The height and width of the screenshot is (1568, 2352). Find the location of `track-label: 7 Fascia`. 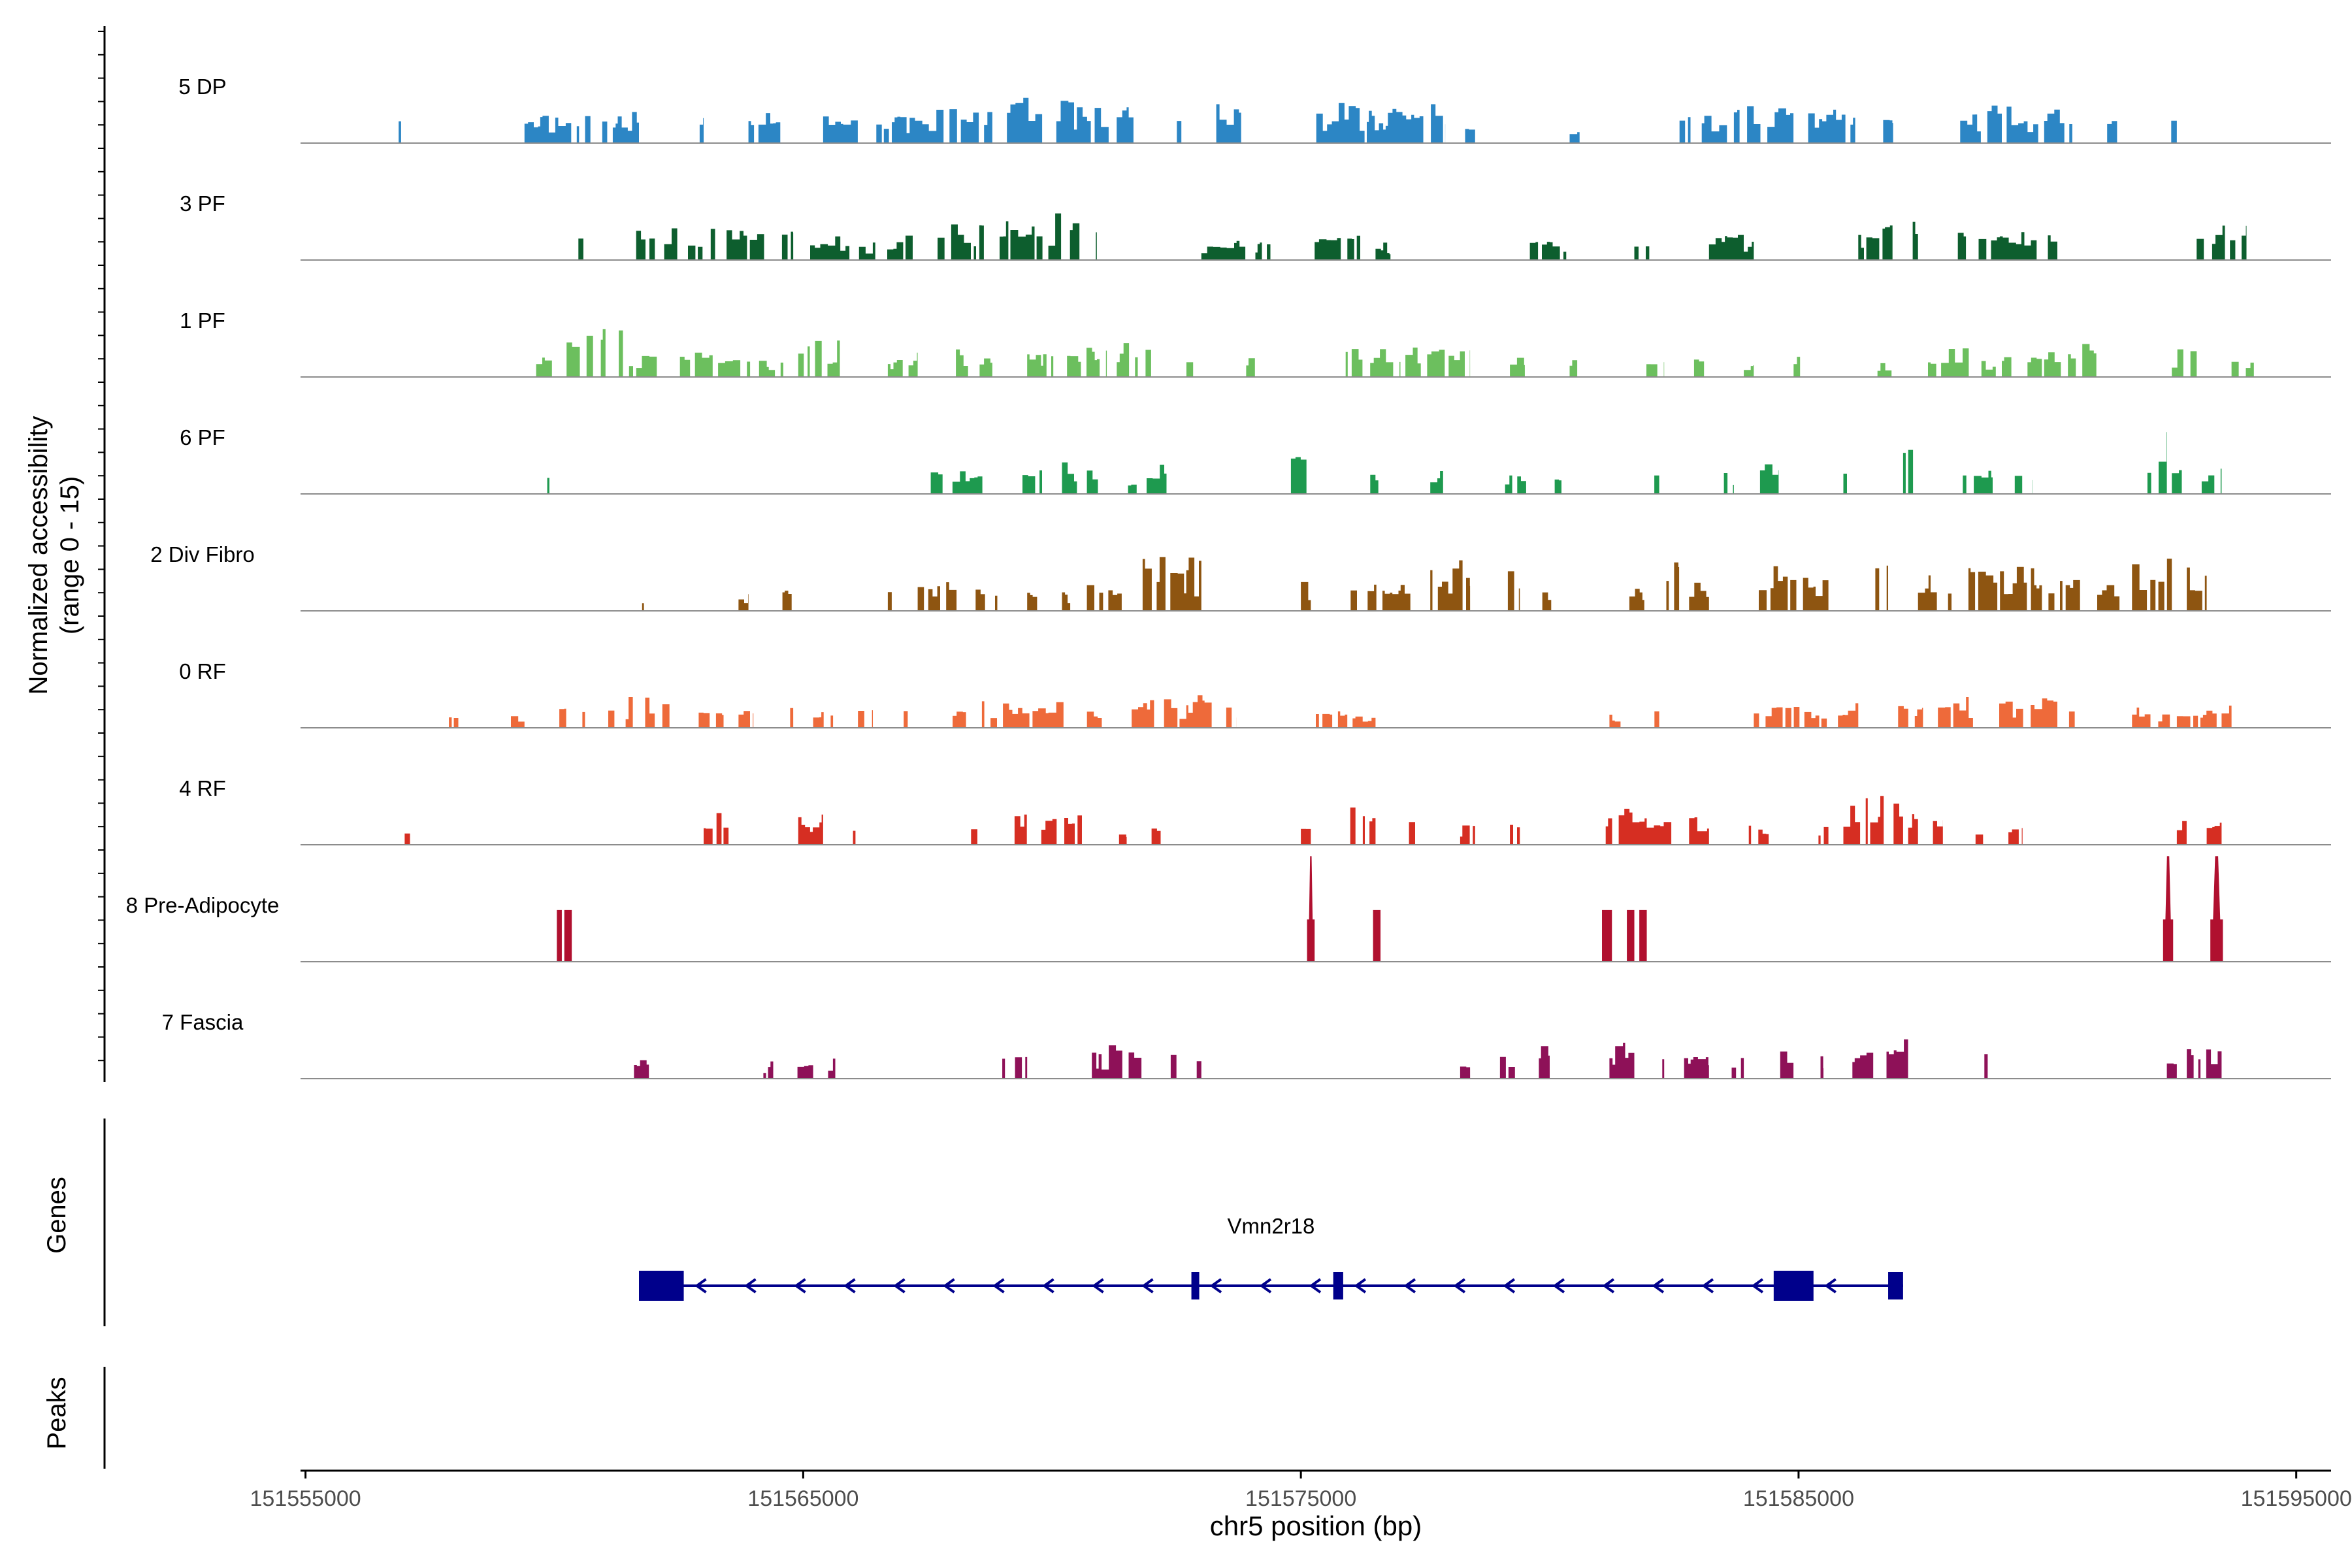

track-label: 7 Fascia is located at coordinates (203, 1022).